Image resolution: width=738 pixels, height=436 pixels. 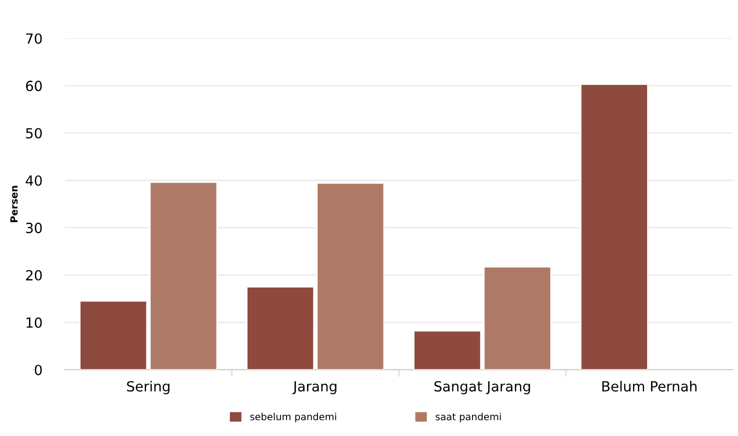 I want to click on legend-label: saat pandemi, so click(x=468, y=417).